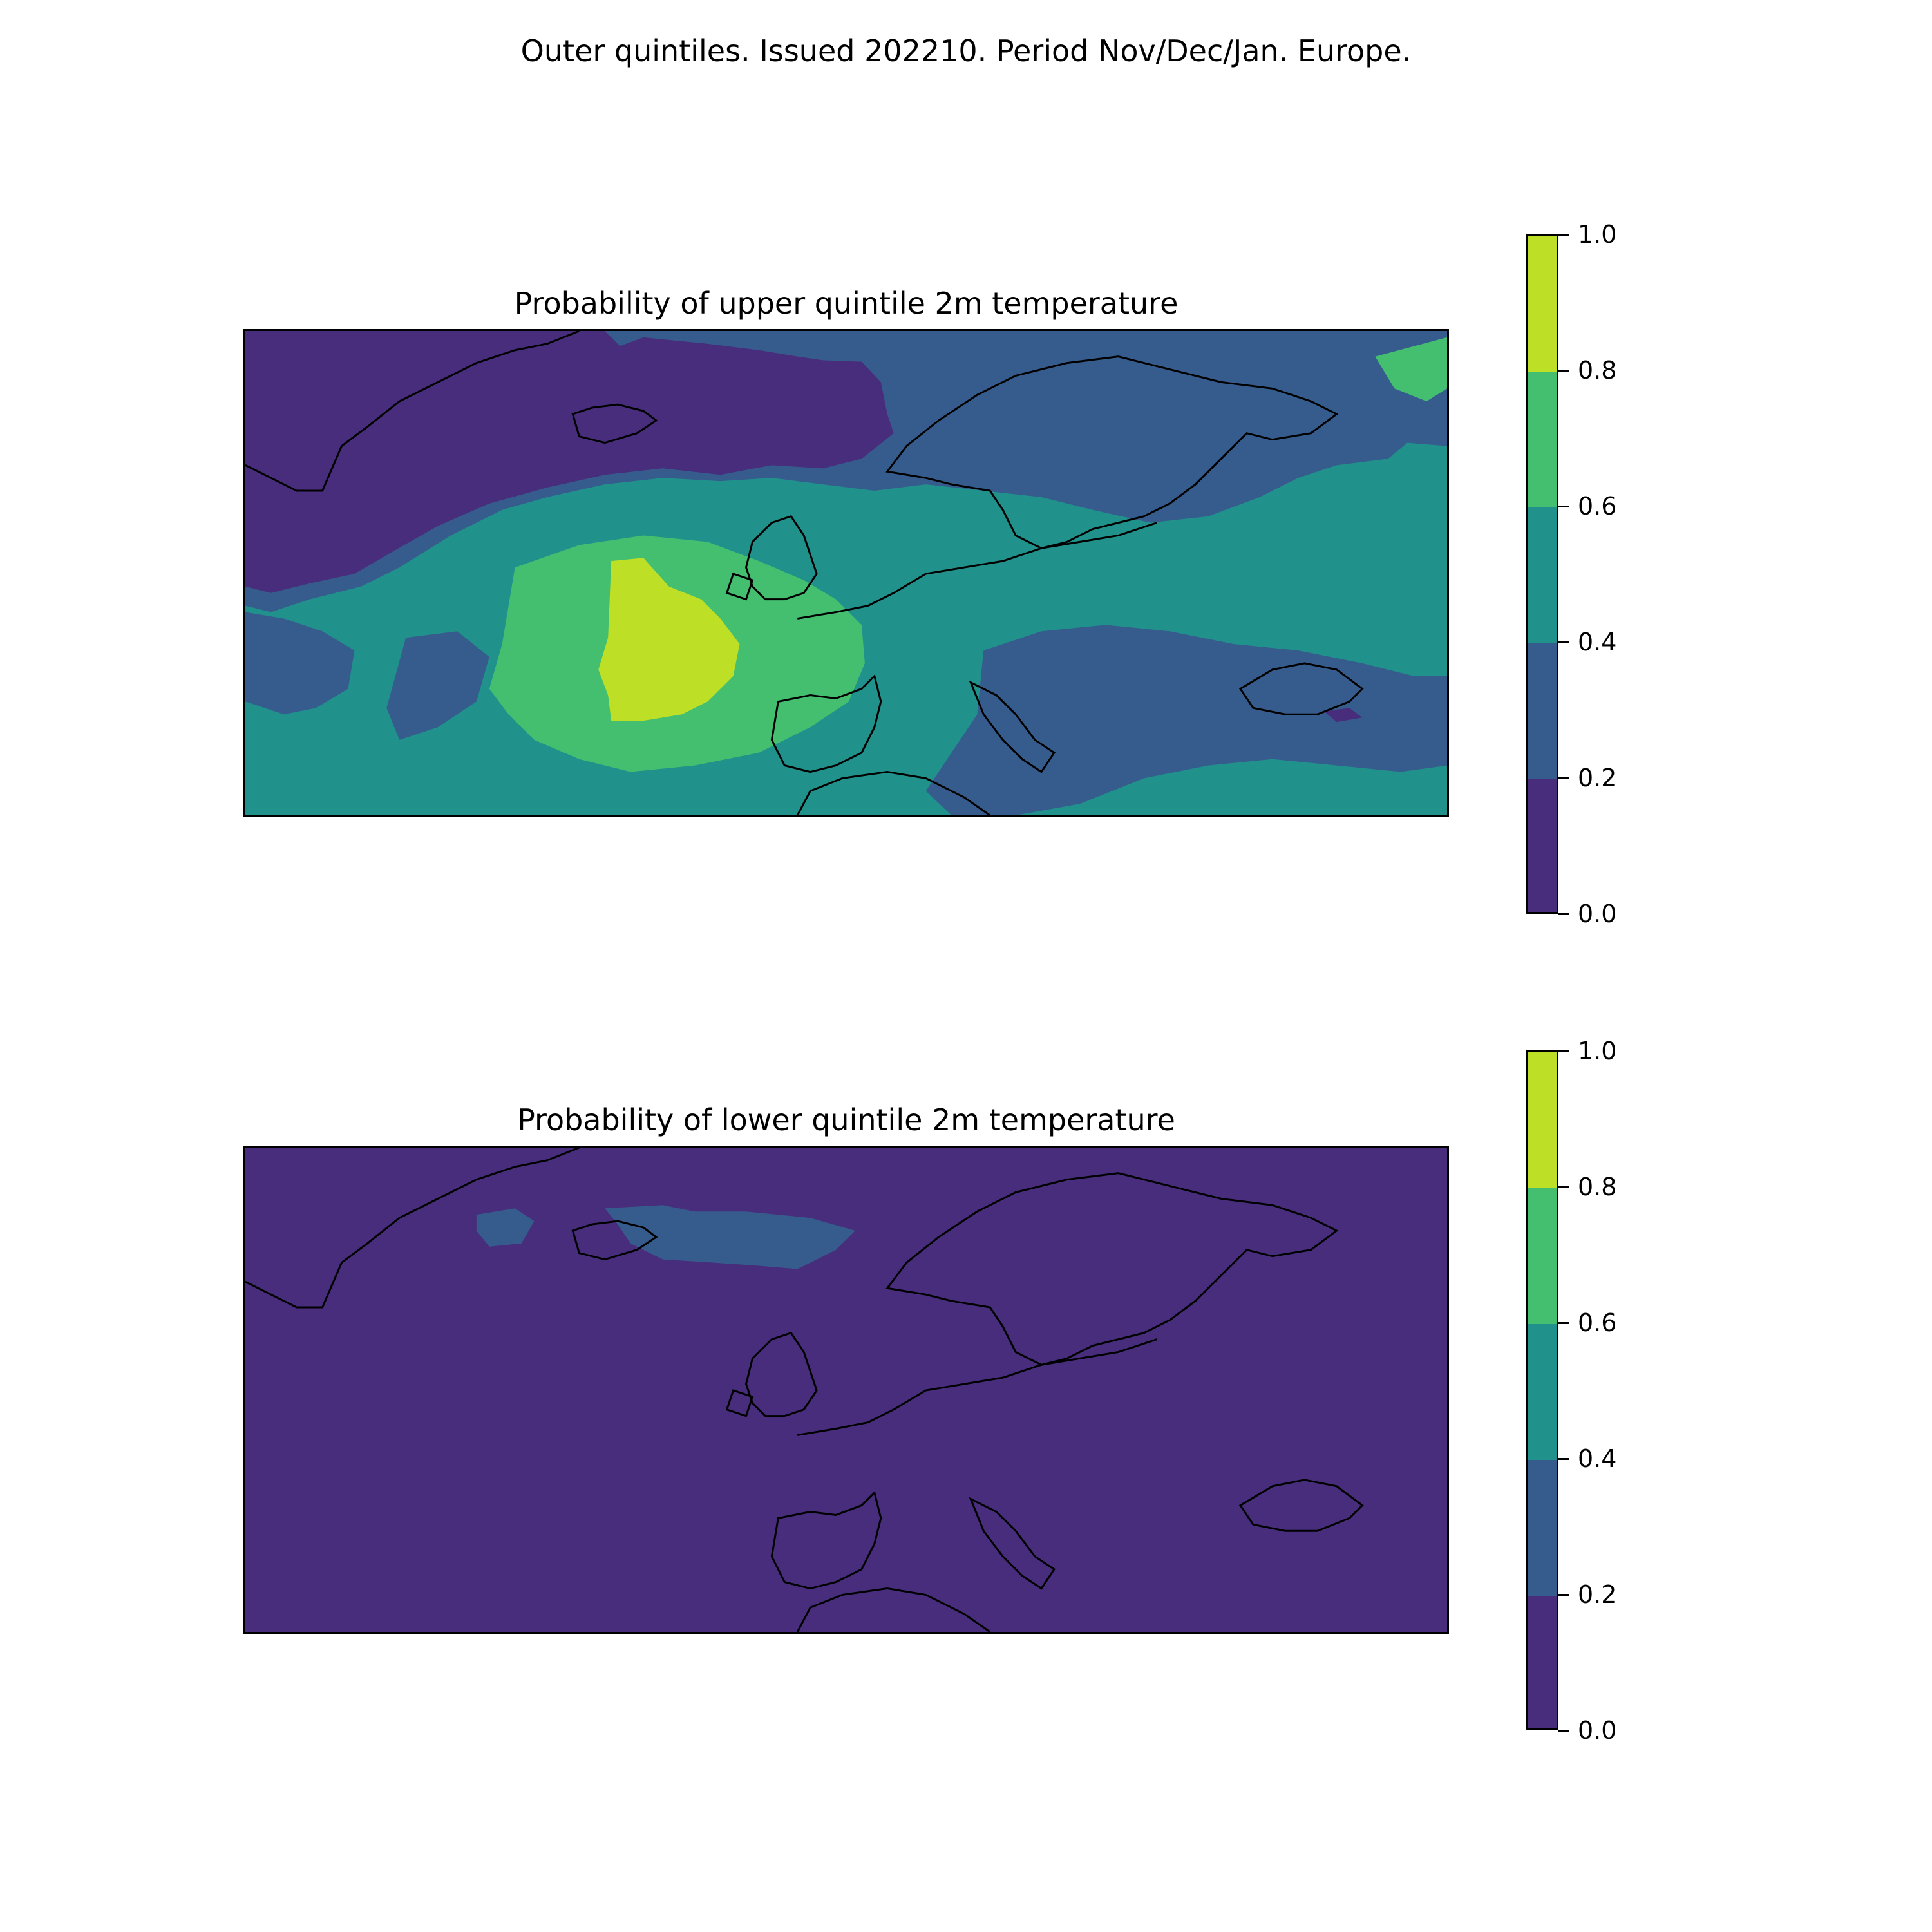 The width and height of the screenshot is (1932, 1932). I want to click on upper-contour-green-east, so click(1411, 369).